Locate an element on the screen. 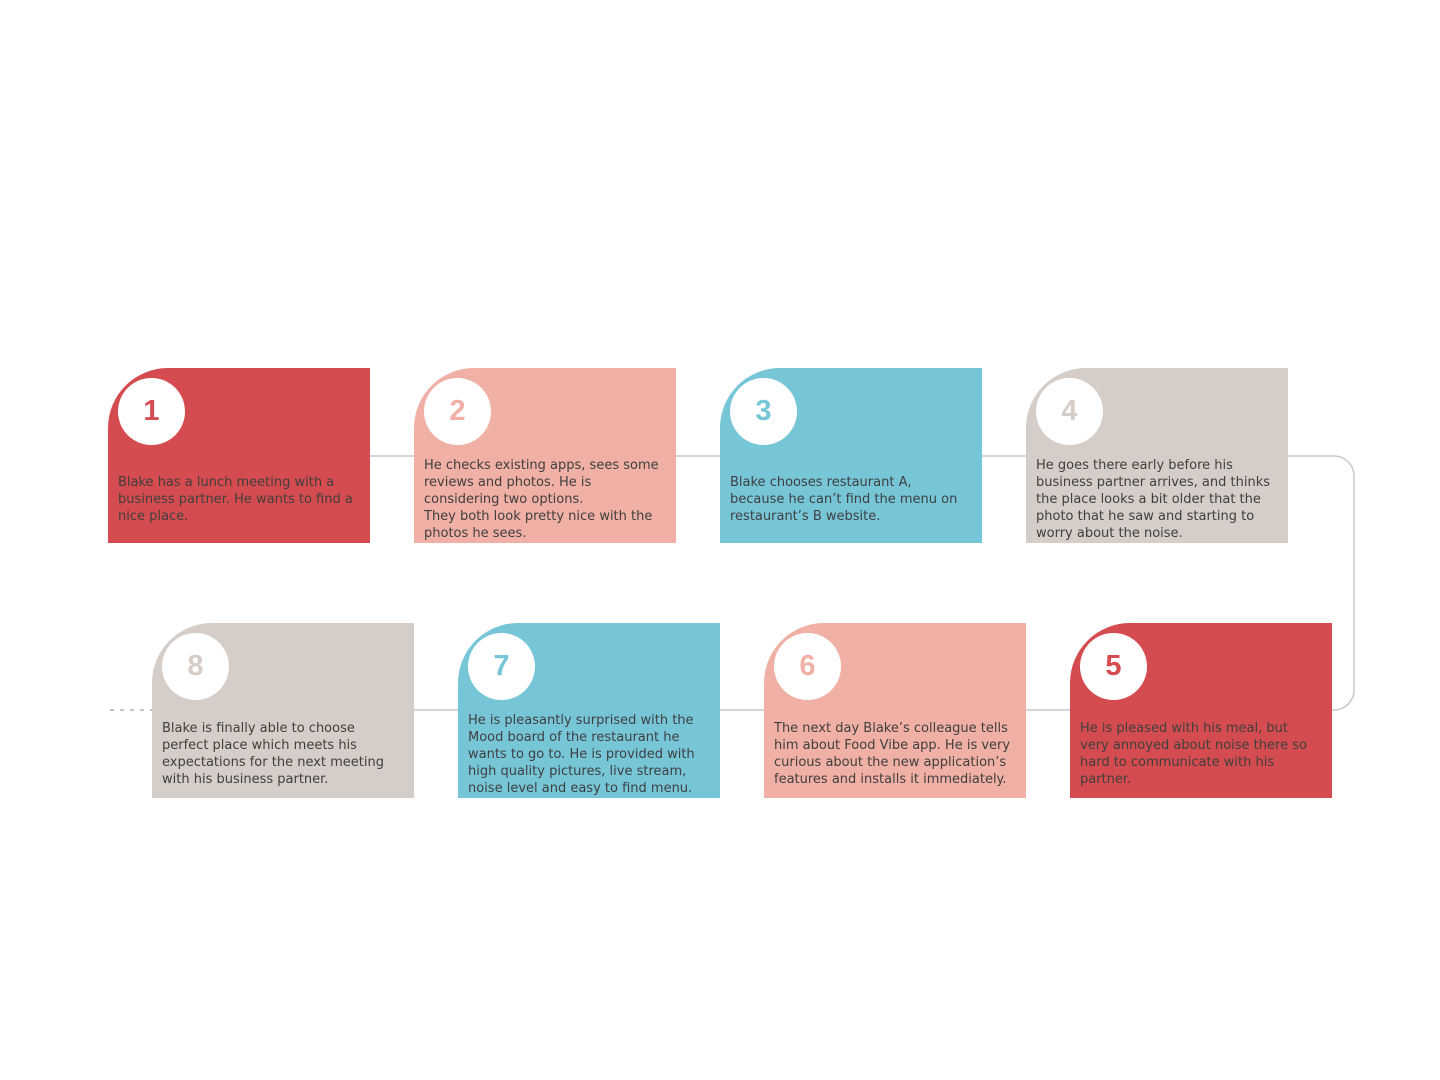 Image resolution: width=1440 pixels, height=1080 pixels. step-number-badge: 1 is located at coordinates (151, 411).